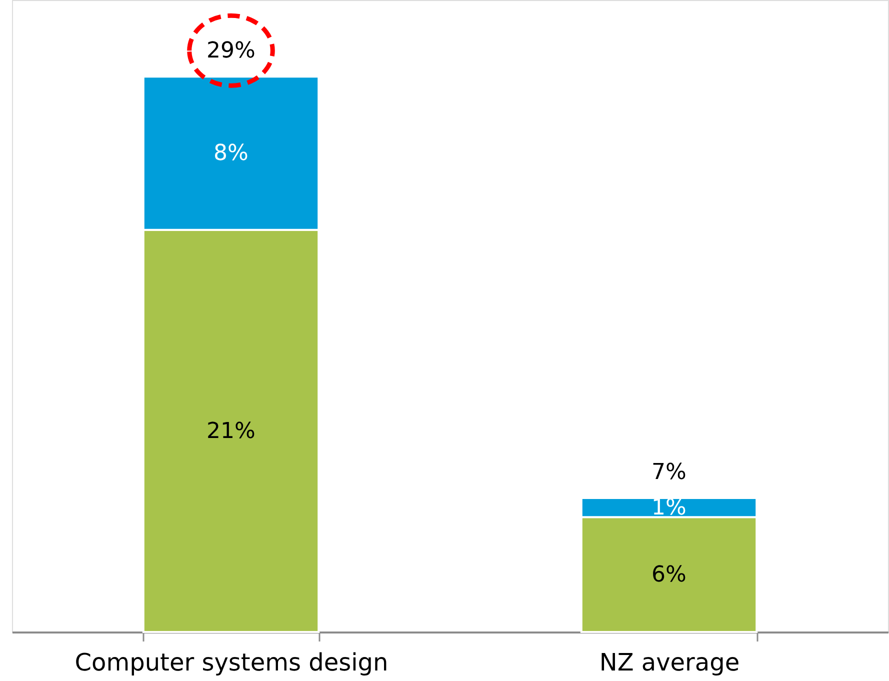 The height and width of the screenshot is (681, 889). Describe the element at coordinates (231, 431) in the screenshot. I see `data-label: 21%` at that location.